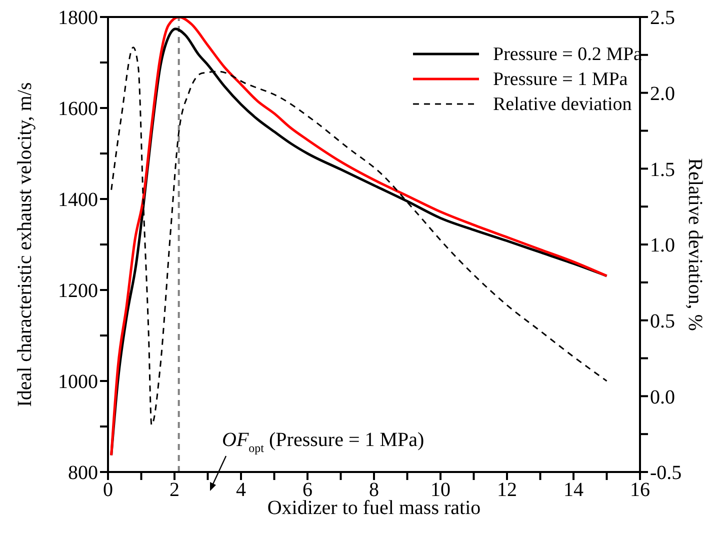 Image resolution: width=712 pixels, height=542 pixels. Describe the element at coordinates (78, 200) in the screenshot. I see `y-tick-label: 1400` at that location.